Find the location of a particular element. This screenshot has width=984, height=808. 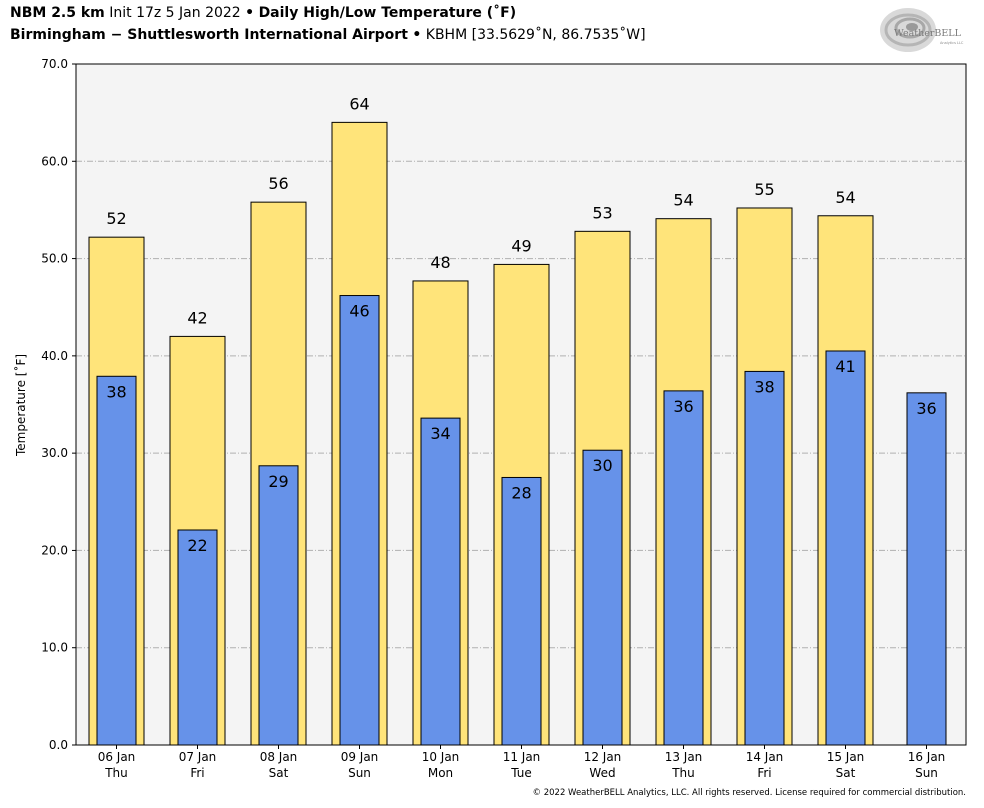

y-tick-label: 20.0 is located at coordinates (54, 550).